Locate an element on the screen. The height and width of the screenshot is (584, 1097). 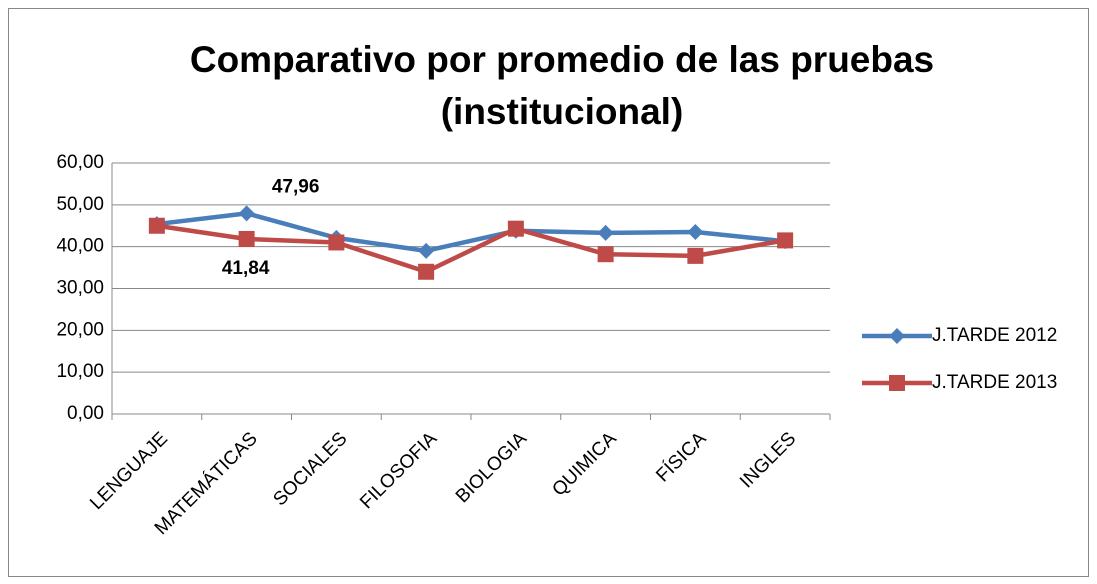
legend-label: J.TARDE 2012 is located at coordinates (994, 335).